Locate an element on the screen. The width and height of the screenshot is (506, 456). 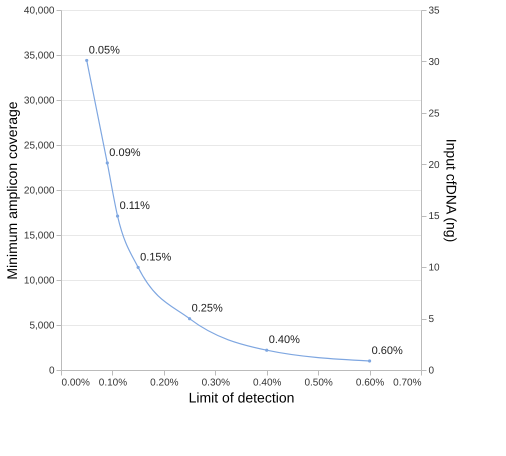
y-tick-label: 5,000 is located at coordinates (42, 326).